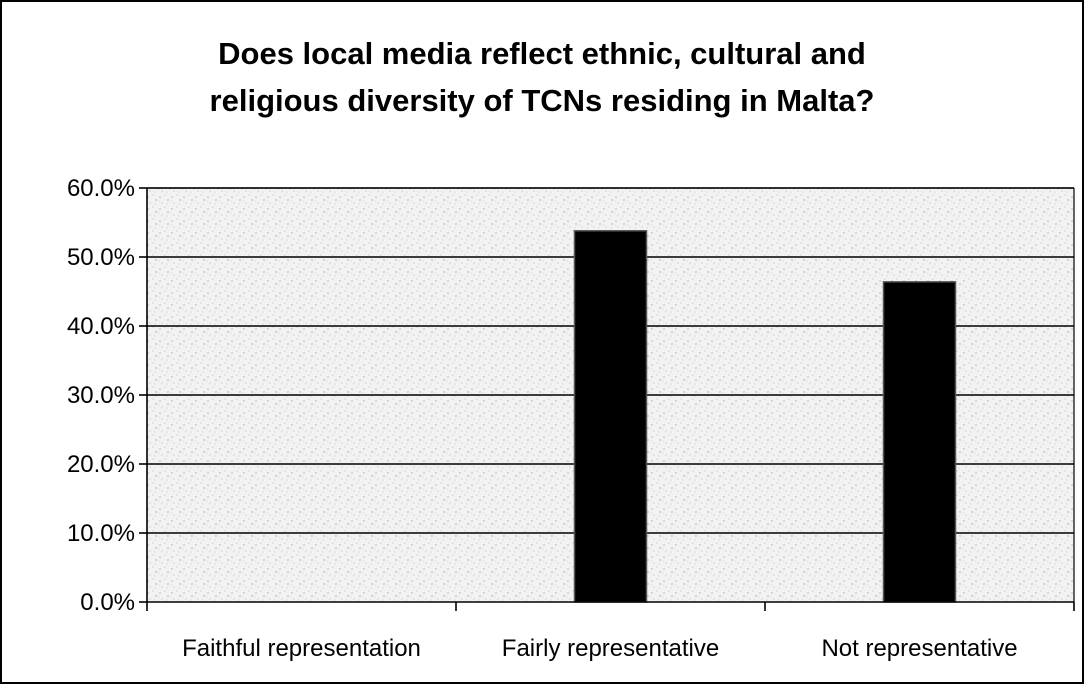 The image size is (1084, 684). I want to click on y-tick-label-6: 60.0%, so click(101, 188).